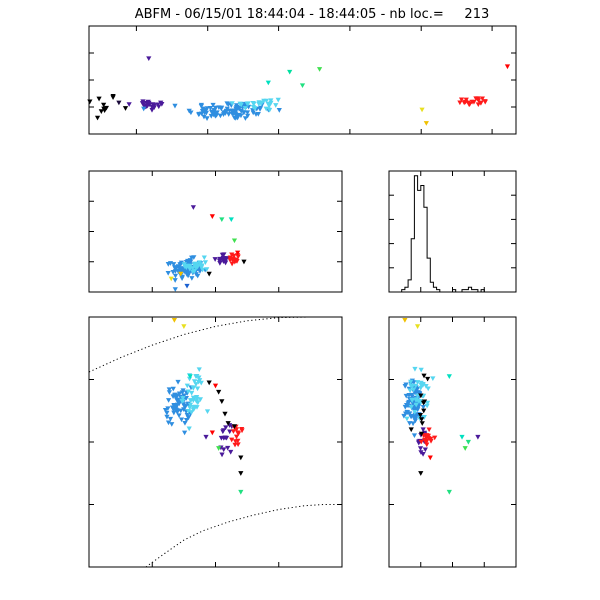 The image size is (600, 600). I want to click on range-ring, so click(243, 536).